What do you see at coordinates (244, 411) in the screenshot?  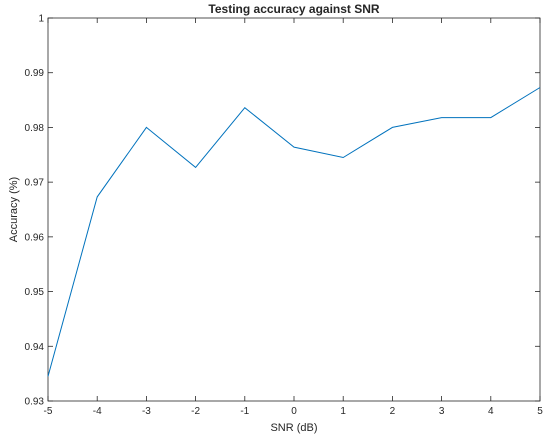 I see `x-tick-label: -1` at bounding box center [244, 411].